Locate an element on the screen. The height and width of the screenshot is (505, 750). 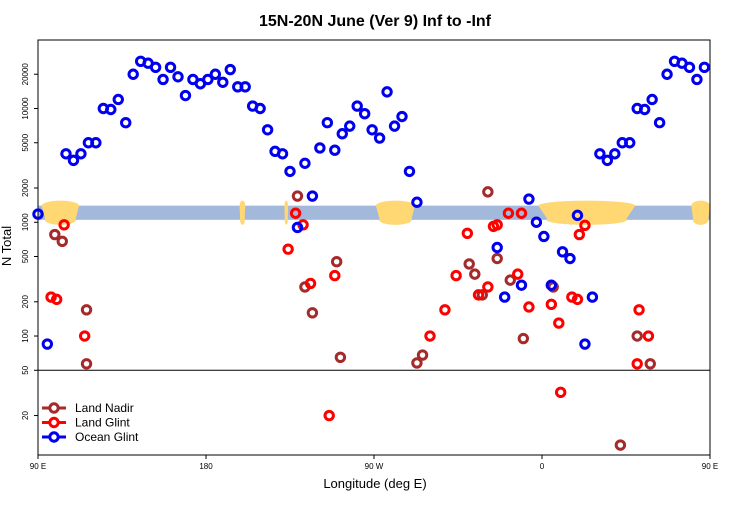
y-tick-label: 500 is located at coordinates (25, 256).